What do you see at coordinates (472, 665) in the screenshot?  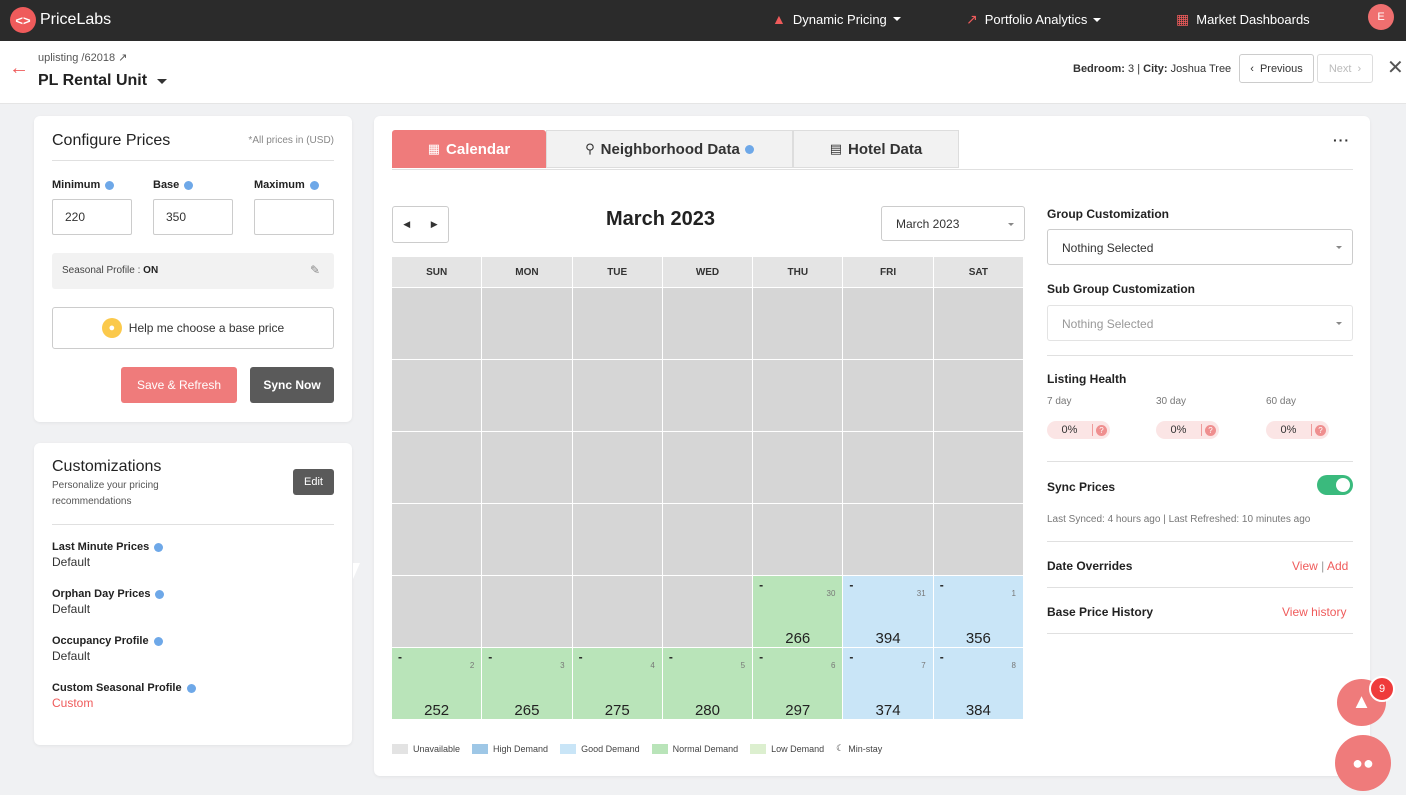 I see `day-number: 2` at bounding box center [472, 665].